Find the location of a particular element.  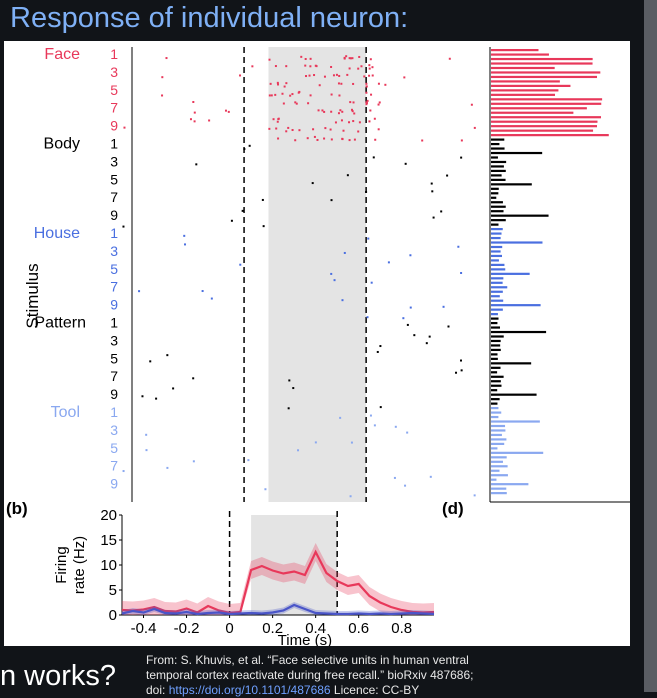

rate-xtick-label: 0.6 is located at coordinates (358, 628).